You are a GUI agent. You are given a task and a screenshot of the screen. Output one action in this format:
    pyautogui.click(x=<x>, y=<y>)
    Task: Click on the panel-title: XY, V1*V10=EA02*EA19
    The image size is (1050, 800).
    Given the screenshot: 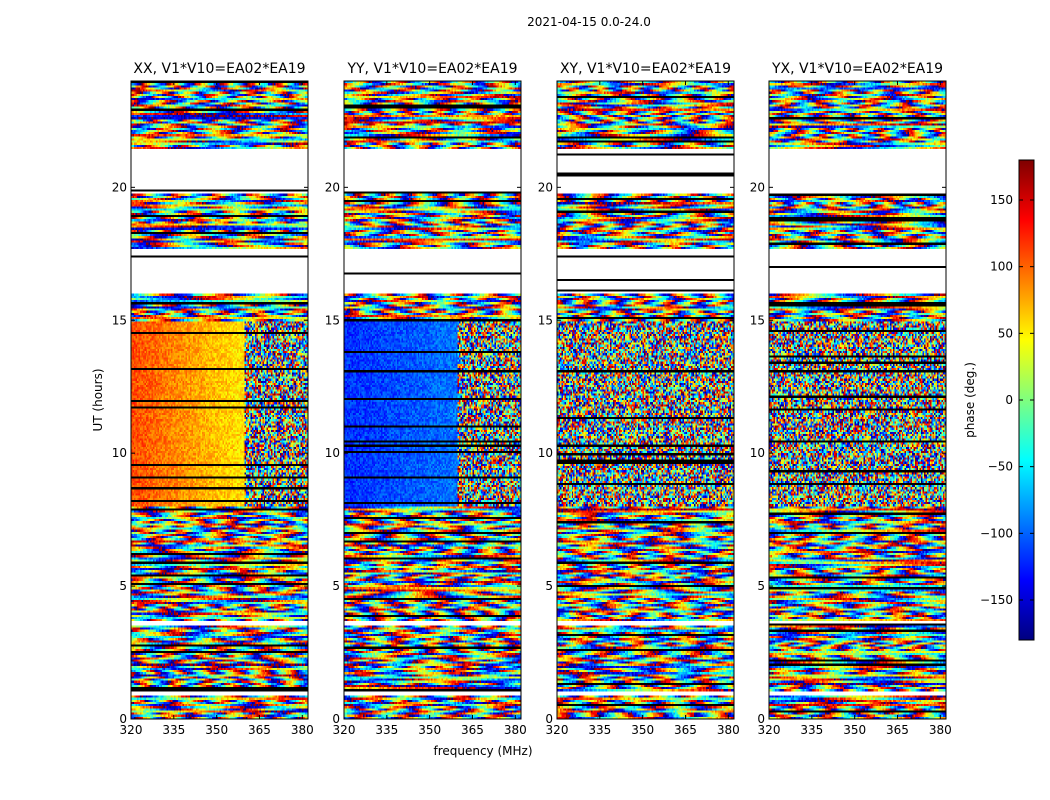 What is the action you would take?
    pyautogui.click(x=645, y=69)
    